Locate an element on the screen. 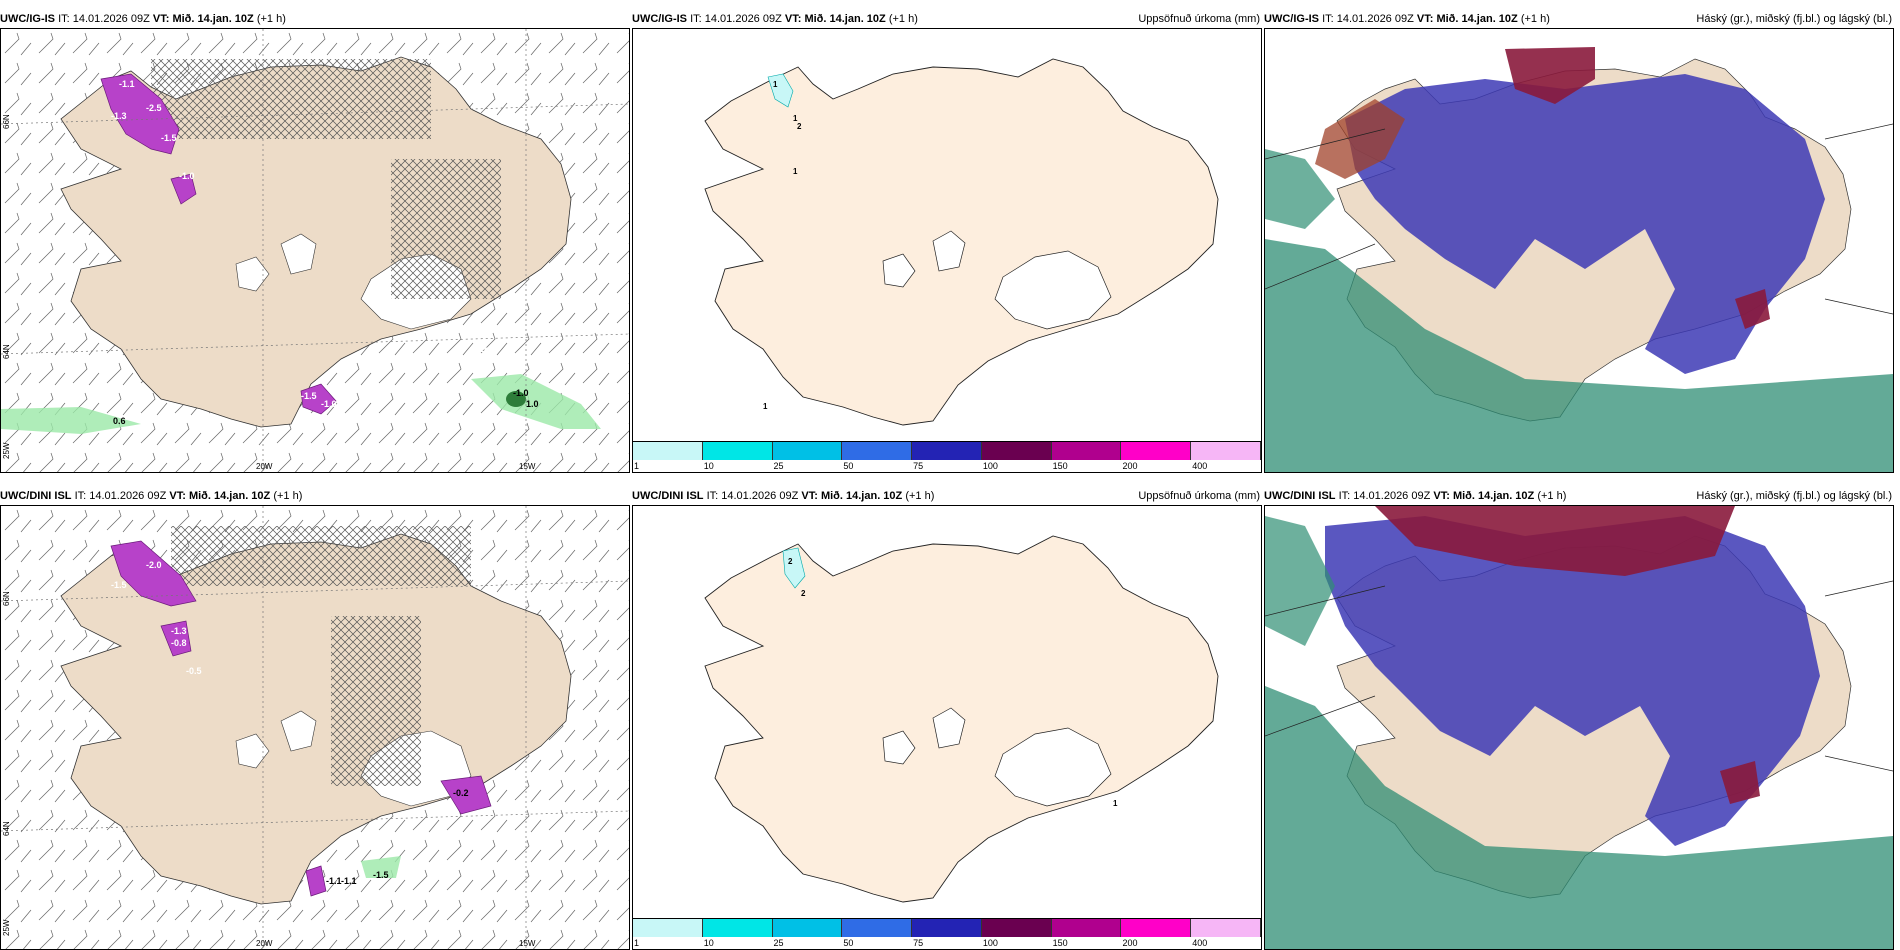  legend-label: 200 is located at coordinates (1130, 943).